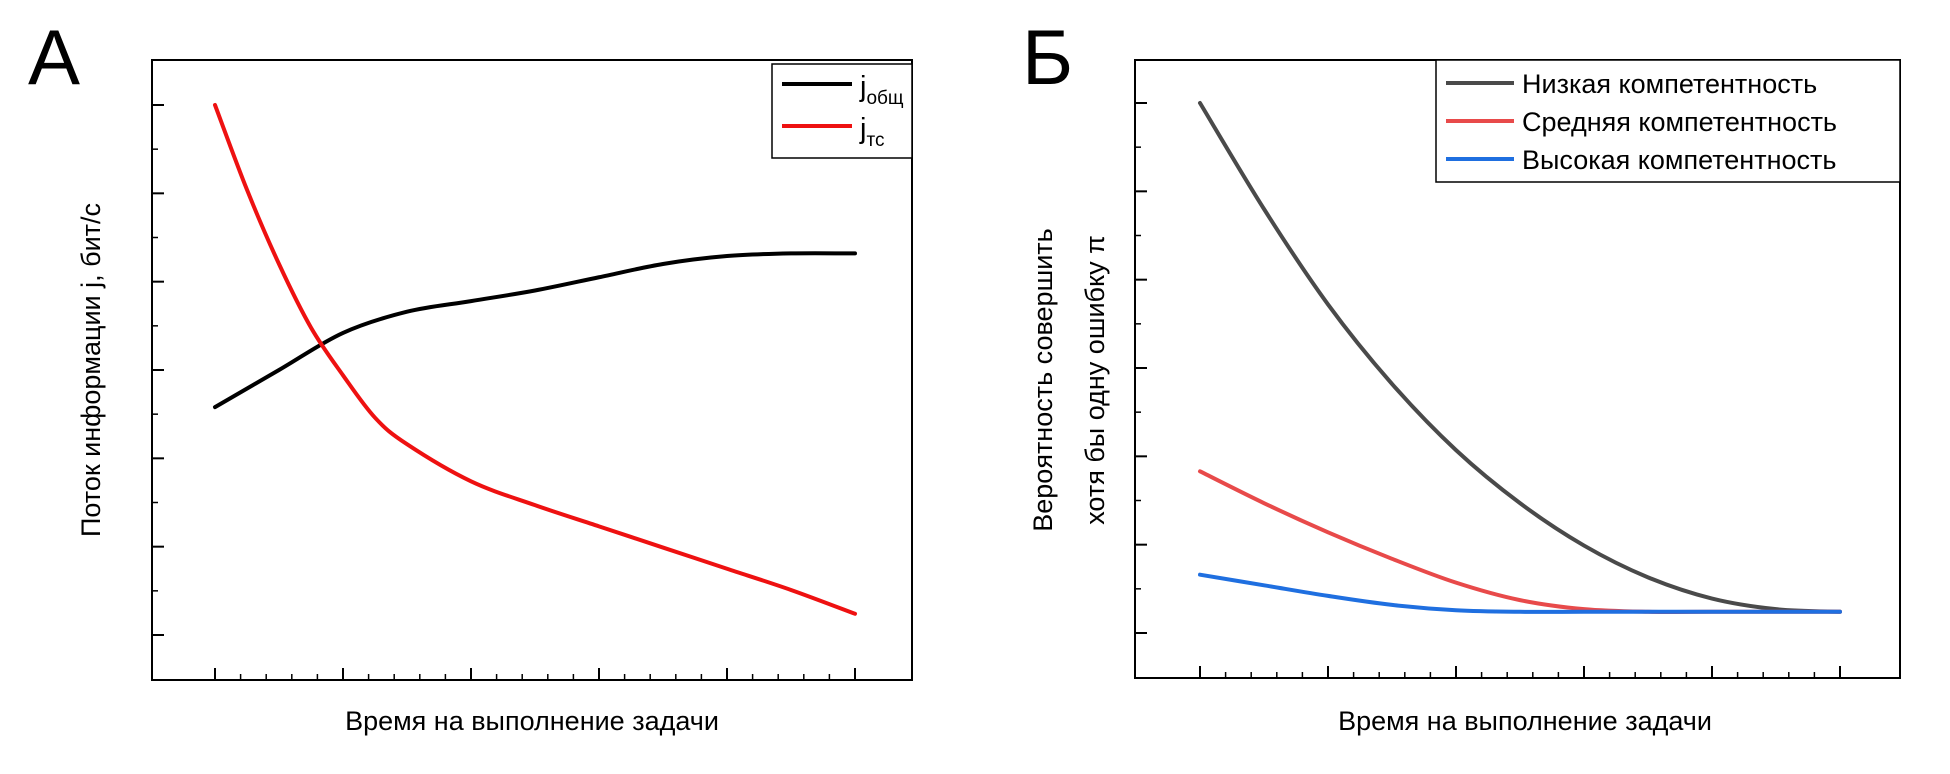 This screenshot has height=774, width=1950. What do you see at coordinates (91, 370) in the screenshot?
I see `panel-a-ylabel: Поток информации j, бит/с` at bounding box center [91, 370].